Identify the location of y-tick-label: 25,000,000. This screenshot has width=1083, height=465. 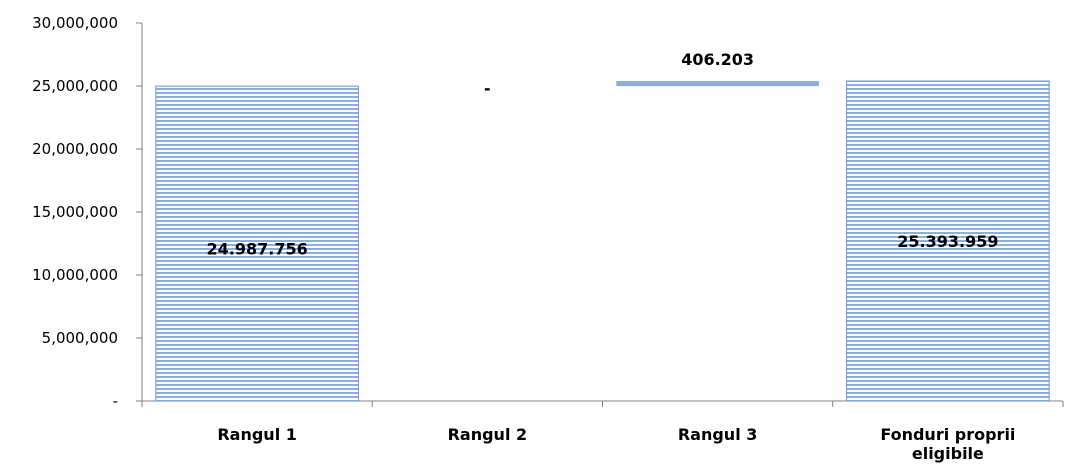
(75, 86).